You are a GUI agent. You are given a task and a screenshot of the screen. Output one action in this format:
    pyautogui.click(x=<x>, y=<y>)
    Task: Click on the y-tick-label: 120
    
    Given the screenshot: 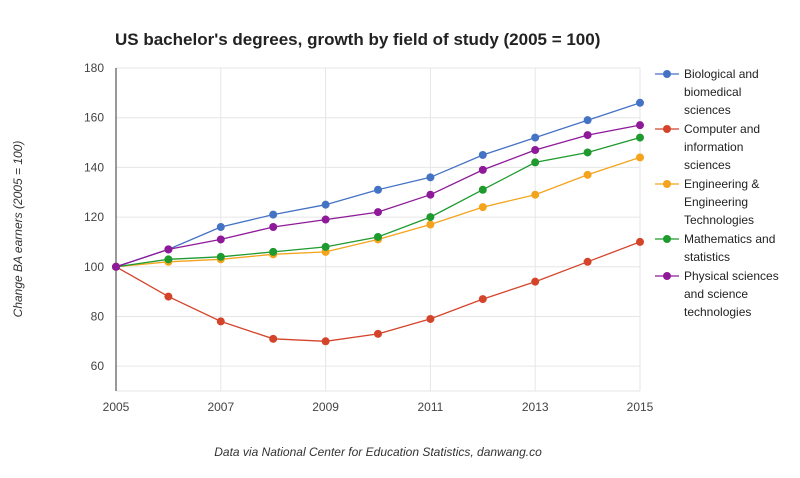 What is the action you would take?
    pyautogui.click(x=94, y=217)
    